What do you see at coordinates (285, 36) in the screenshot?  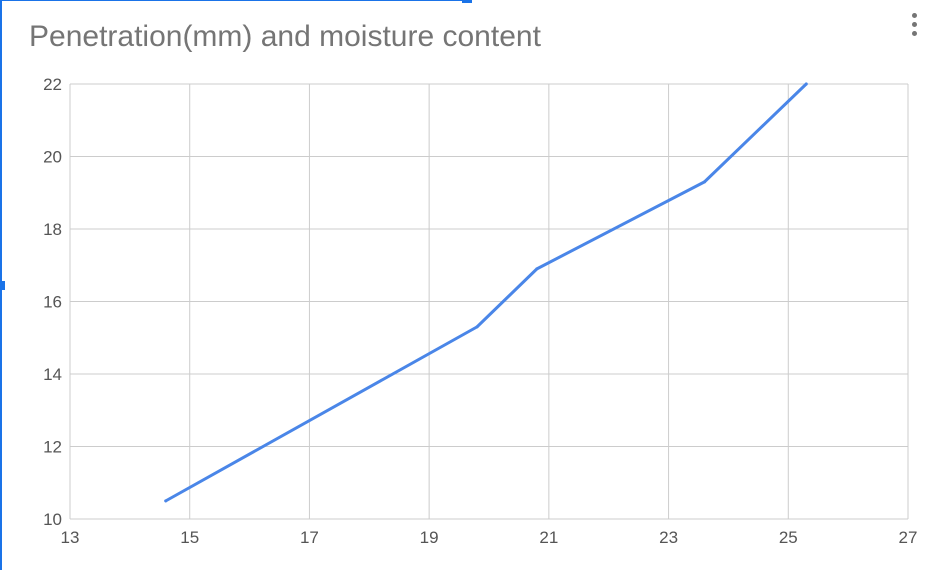 I see `chart-title: Penetration(mm) and moisture content` at bounding box center [285, 36].